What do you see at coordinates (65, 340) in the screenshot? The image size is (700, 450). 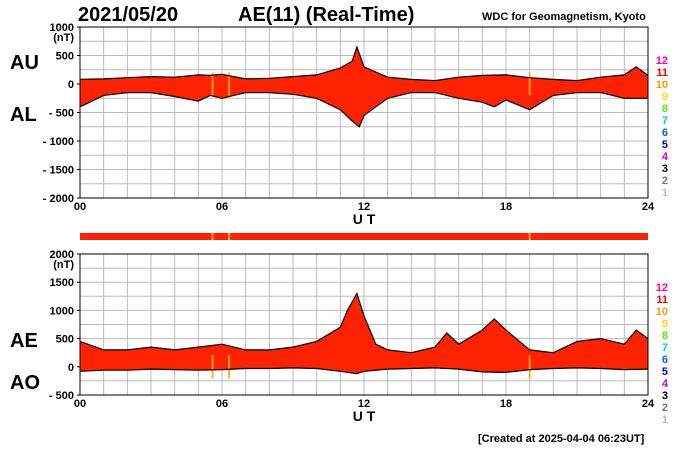 I see `panel2-ytick-3: 500` at bounding box center [65, 340].